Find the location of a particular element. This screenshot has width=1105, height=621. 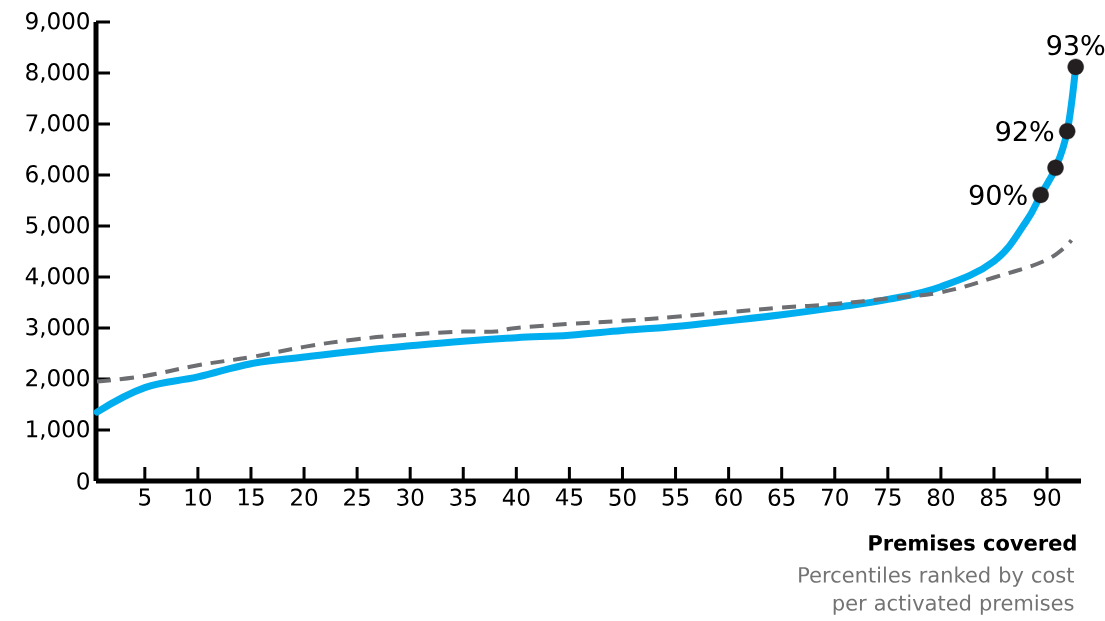

x-tick-label: 75 is located at coordinates (888, 497).